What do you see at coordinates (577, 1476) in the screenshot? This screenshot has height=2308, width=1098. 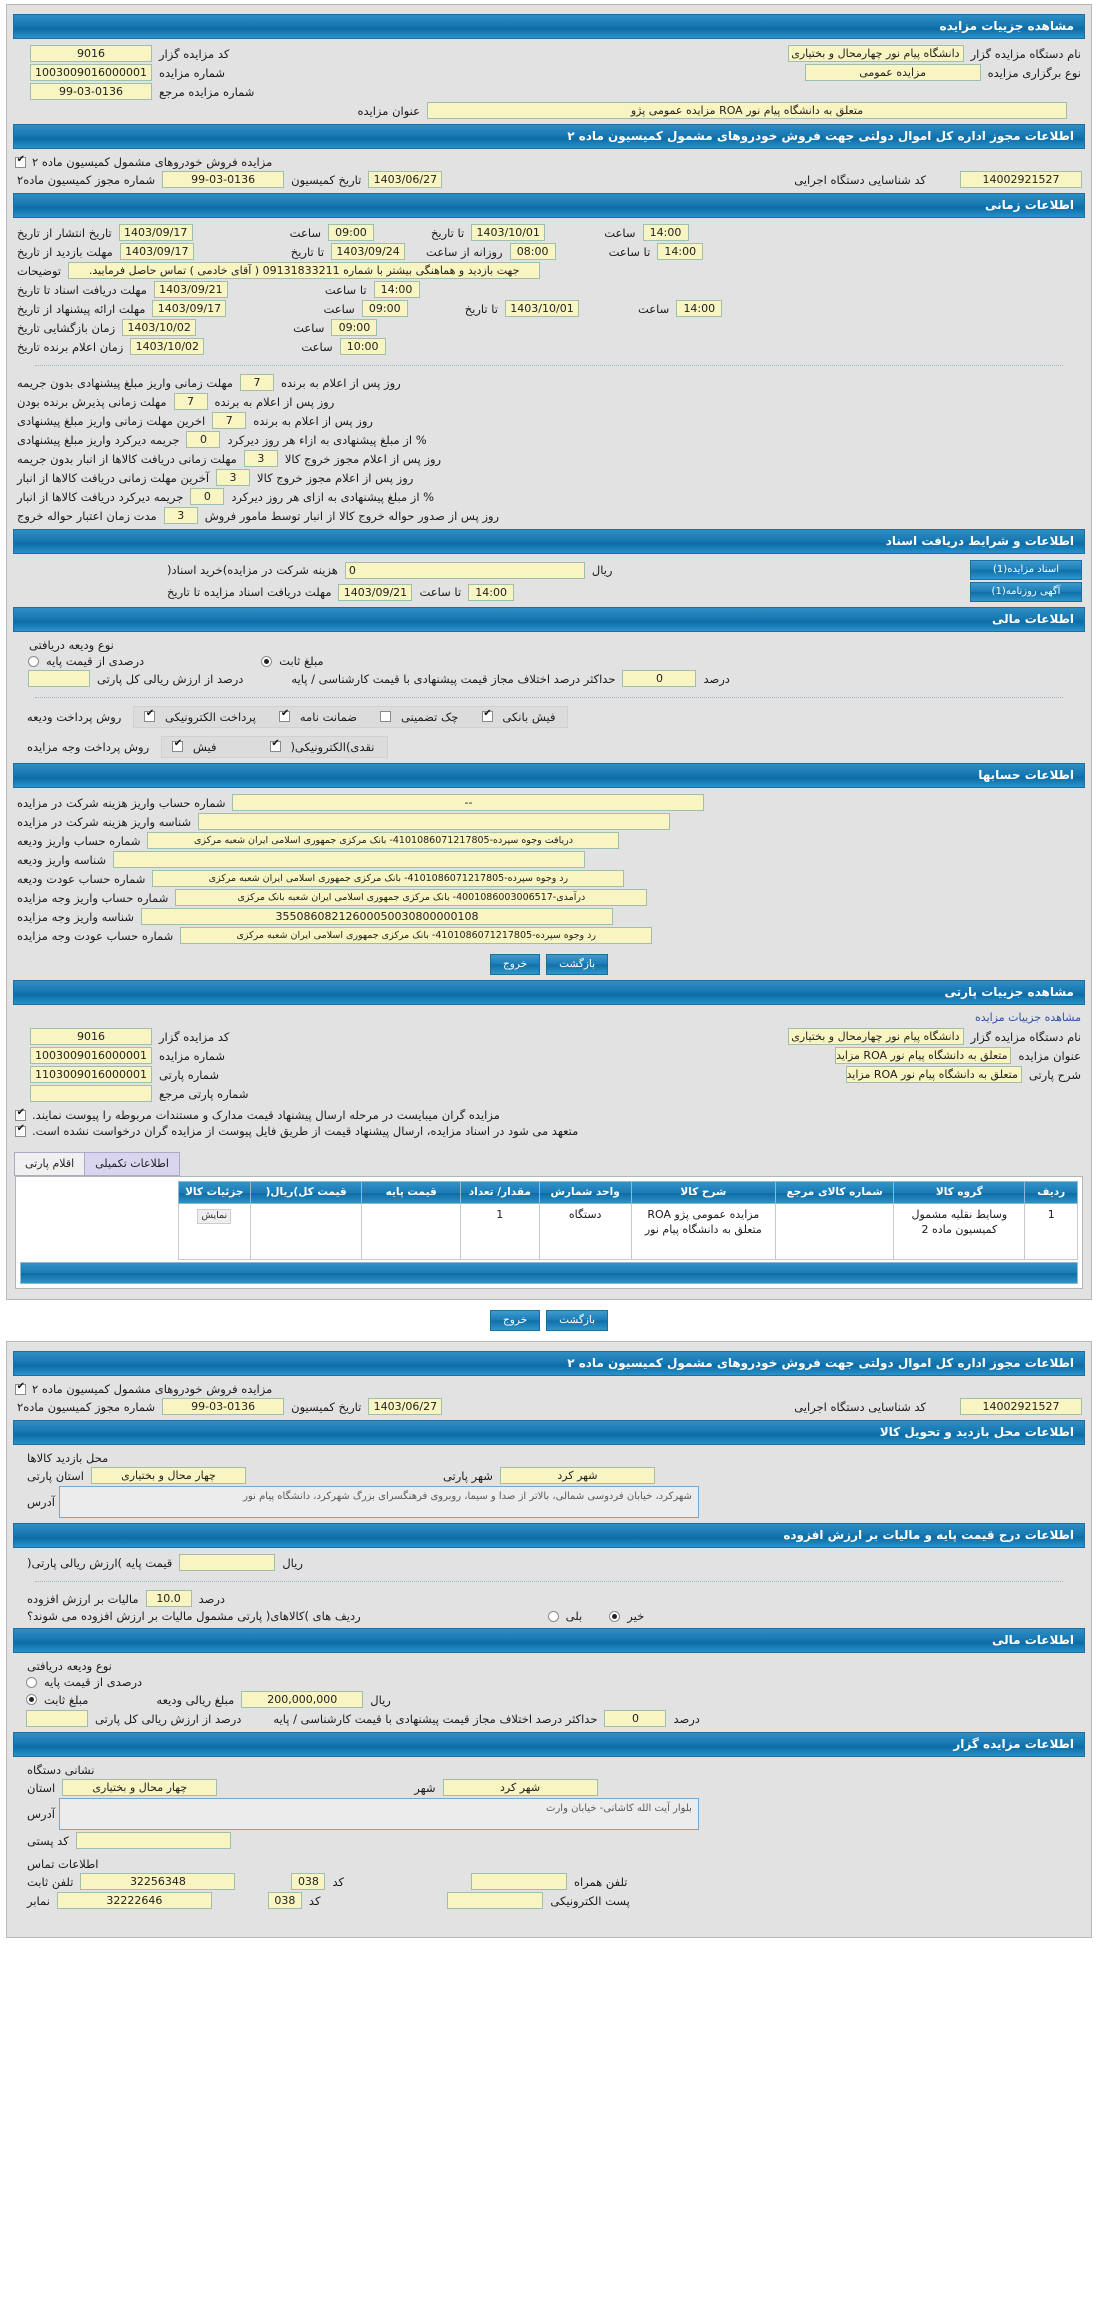 I see `value-visit-city: شهر کرد` at bounding box center [577, 1476].